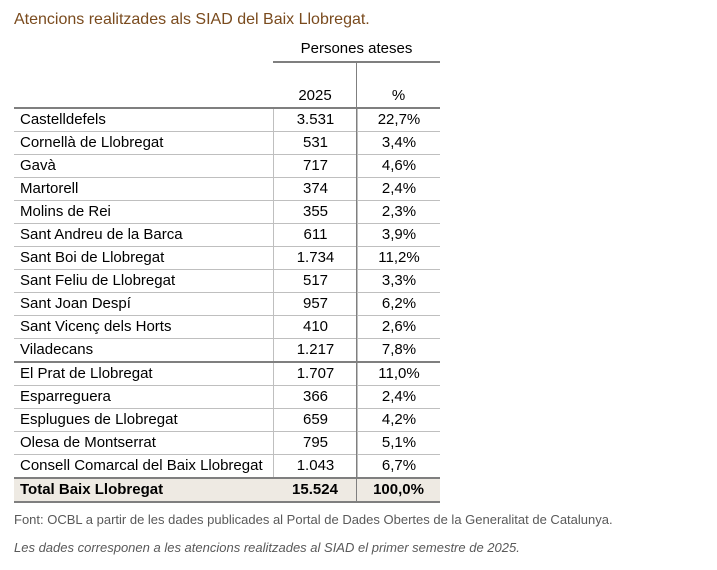 Image resolution: width=717 pixels, height=570 pixels. Describe the element at coordinates (315, 350) in the screenshot. I see `value-cell: 1.217` at that location.